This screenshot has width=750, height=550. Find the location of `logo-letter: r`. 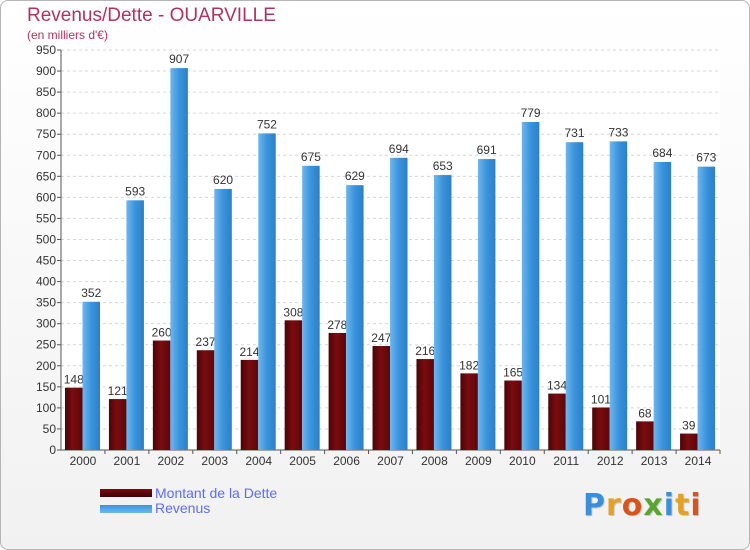

logo-letter: r is located at coordinates (614, 505).